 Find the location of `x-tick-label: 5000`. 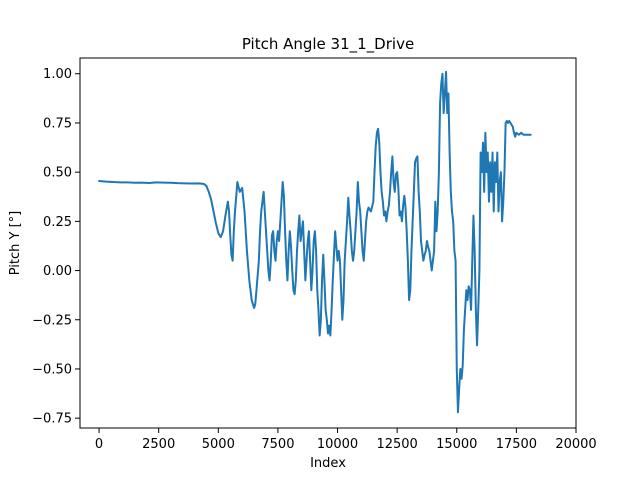

x-tick-label: 5000 is located at coordinates (218, 444).